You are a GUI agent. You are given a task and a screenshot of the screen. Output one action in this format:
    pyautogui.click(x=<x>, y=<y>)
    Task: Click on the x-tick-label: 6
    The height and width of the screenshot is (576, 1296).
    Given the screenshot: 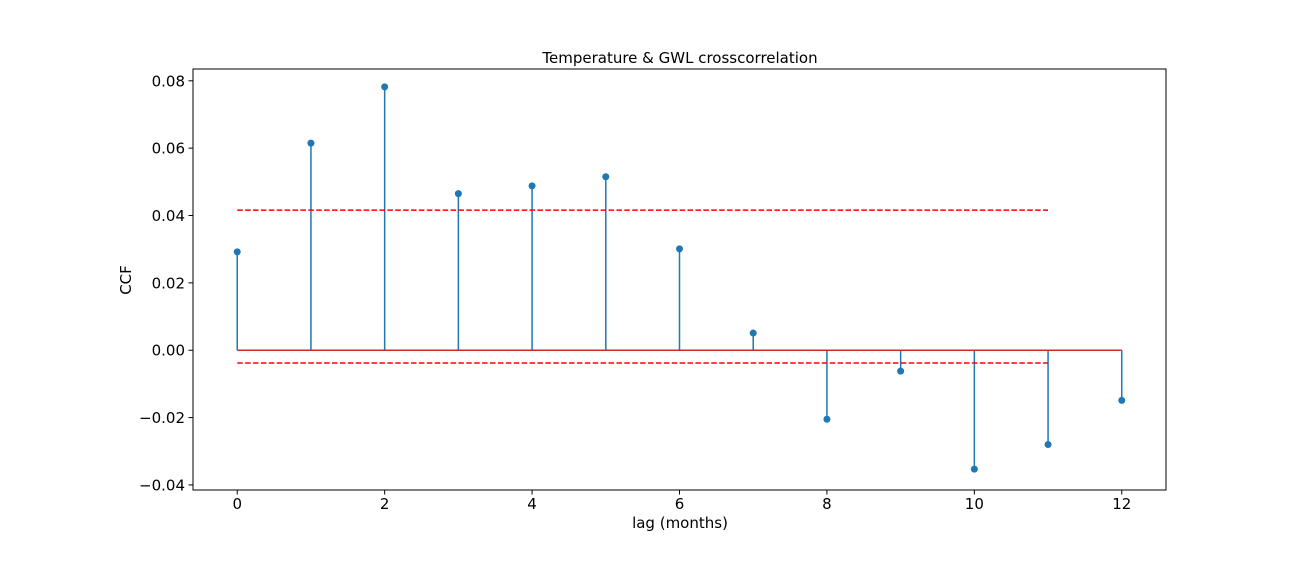 What is the action you would take?
    pyautogui.click(x=680, y=504)
    